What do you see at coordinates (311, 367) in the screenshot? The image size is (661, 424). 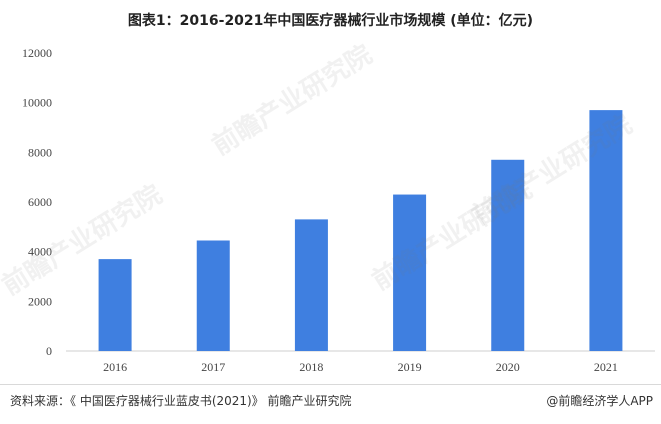 I see `x-tick-label: 2018` at bounding box center [311, 367].